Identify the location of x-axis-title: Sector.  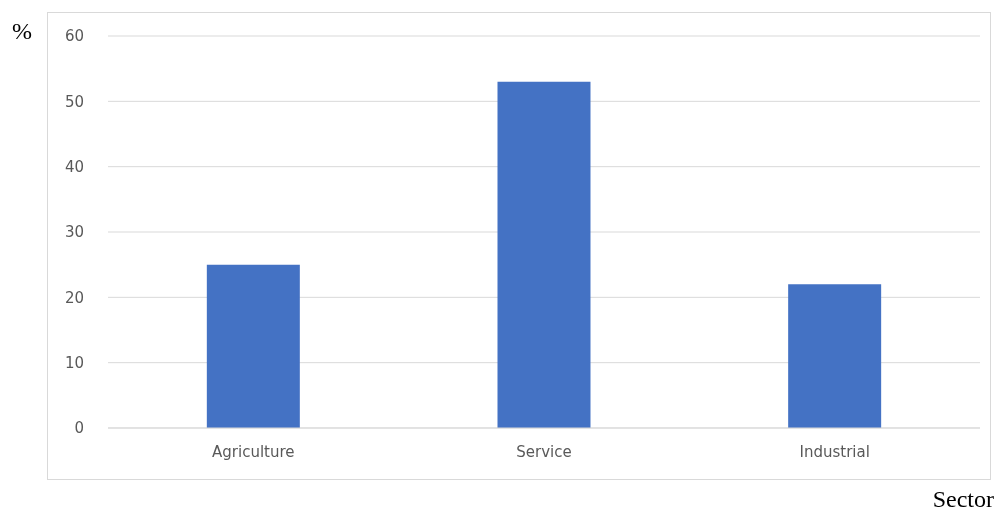
(963, 499).